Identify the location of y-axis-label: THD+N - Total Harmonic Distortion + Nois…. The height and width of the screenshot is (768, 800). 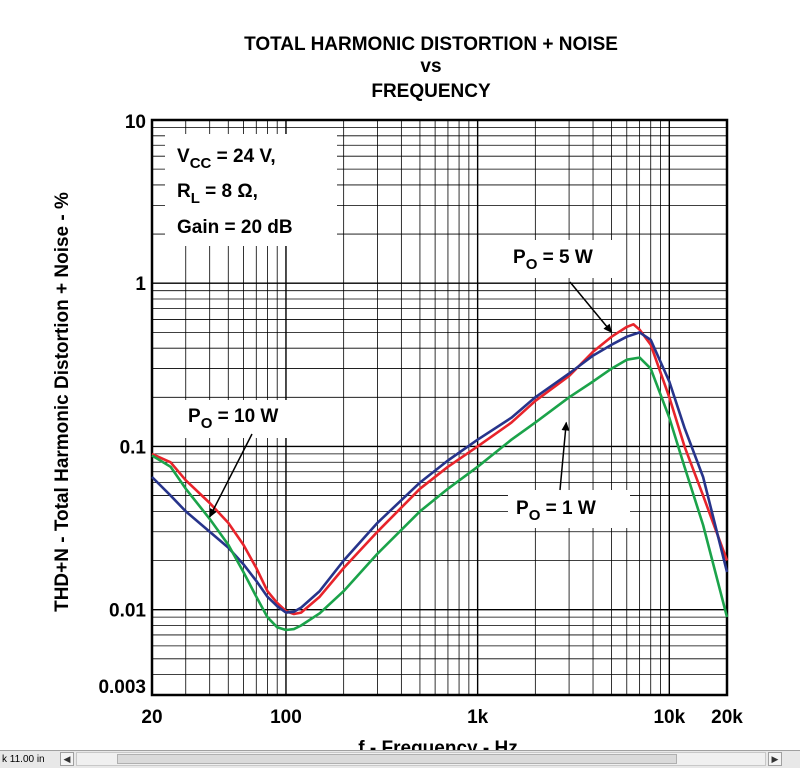
(62, 402).